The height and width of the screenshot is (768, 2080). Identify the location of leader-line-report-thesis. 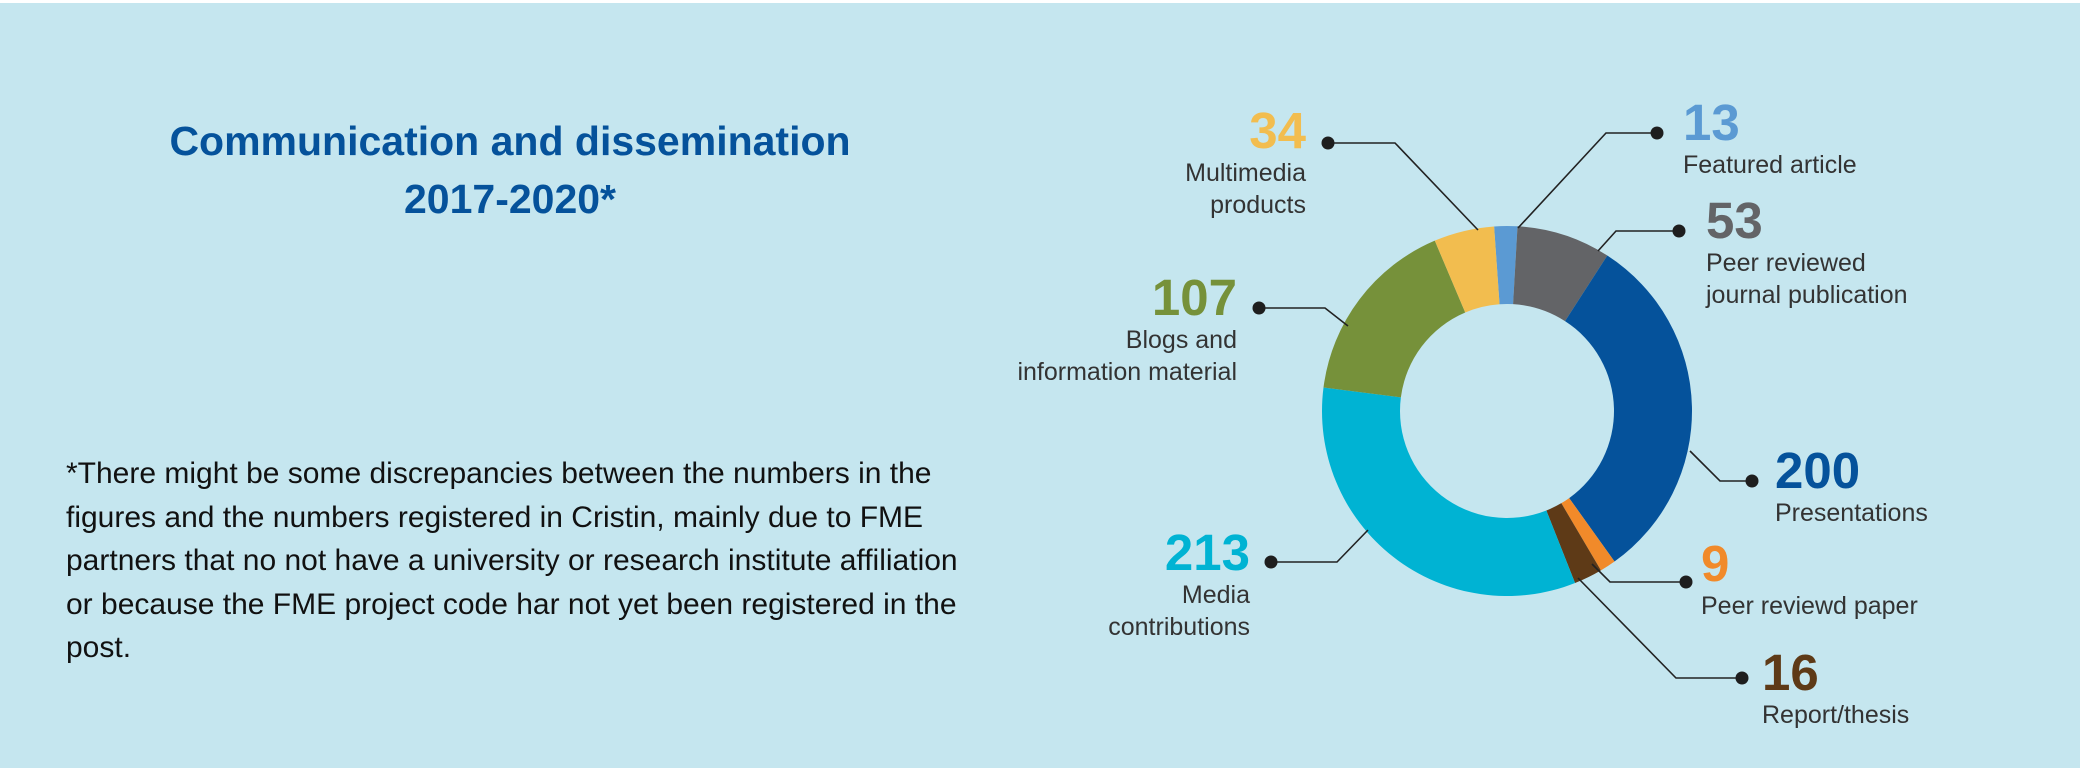
(1659, 628).